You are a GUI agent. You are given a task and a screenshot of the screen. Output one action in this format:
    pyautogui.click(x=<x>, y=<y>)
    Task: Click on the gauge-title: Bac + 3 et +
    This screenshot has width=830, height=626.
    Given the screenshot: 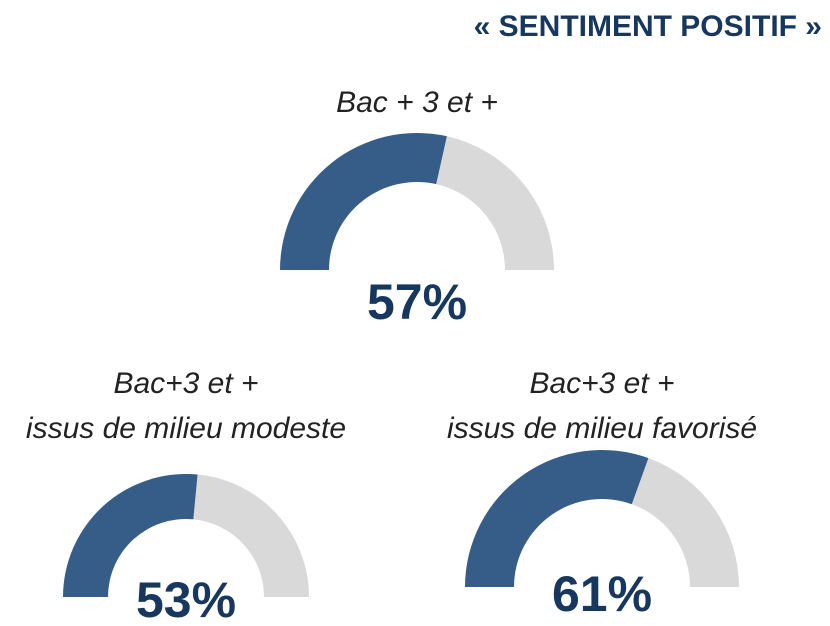 What is the action you would take?
    pyautogui.click(x=417, y=102)
    